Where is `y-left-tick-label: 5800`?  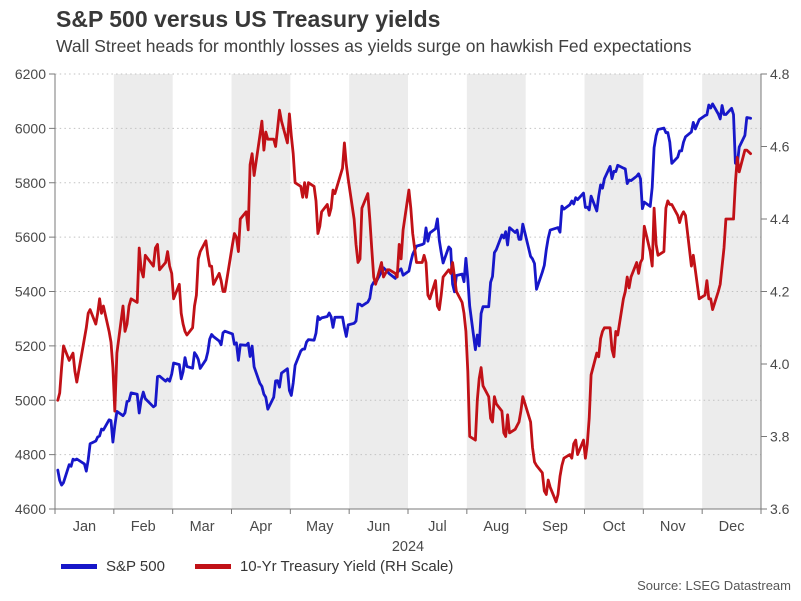
y-left-tick-label: 5800 is located at coordinates (30, 183).